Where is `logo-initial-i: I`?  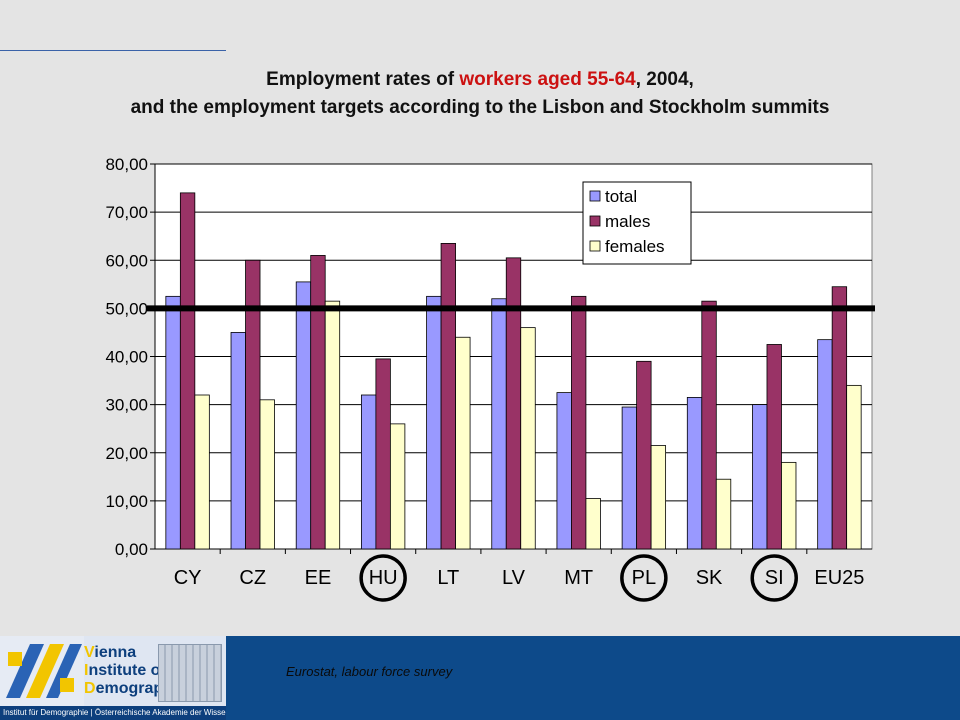
logo-initial-i: I is located at coordinates (86, 670).